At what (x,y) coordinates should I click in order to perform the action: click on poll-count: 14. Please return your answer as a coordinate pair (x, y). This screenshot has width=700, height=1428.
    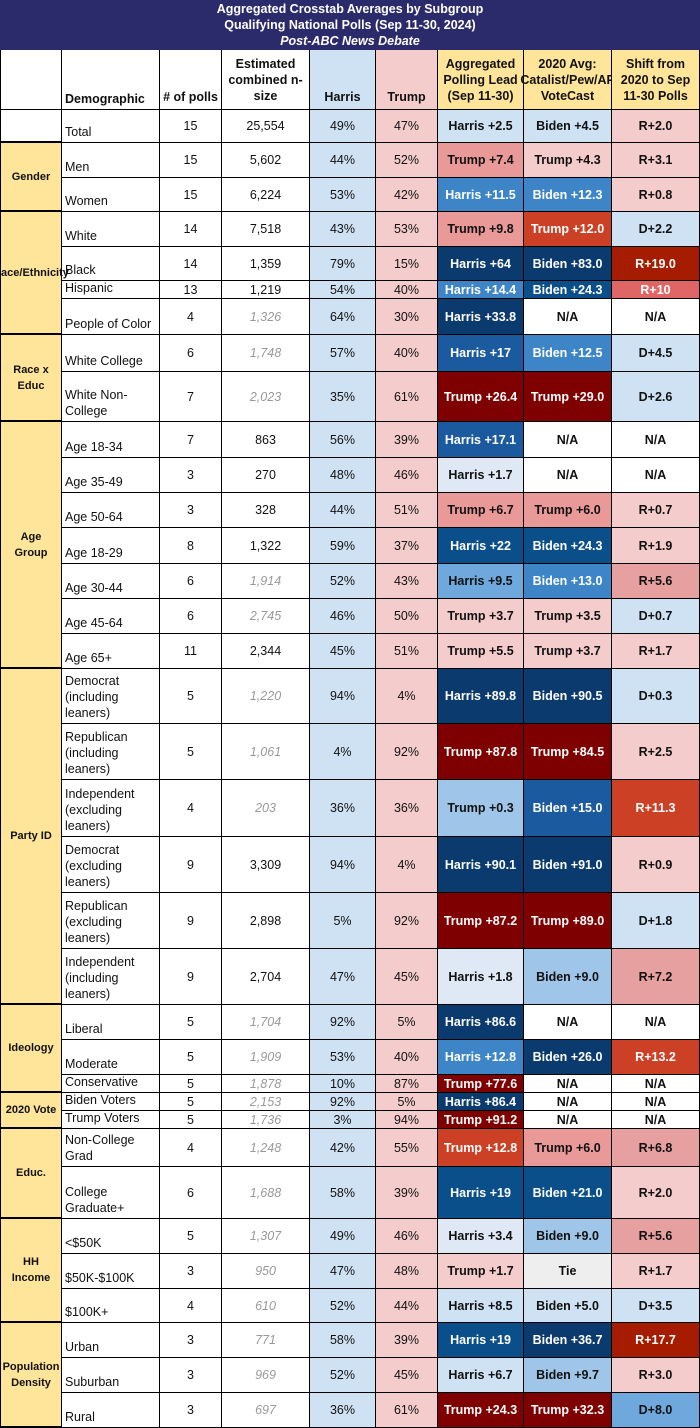
    Looking at the image, I should click on (191, 229).